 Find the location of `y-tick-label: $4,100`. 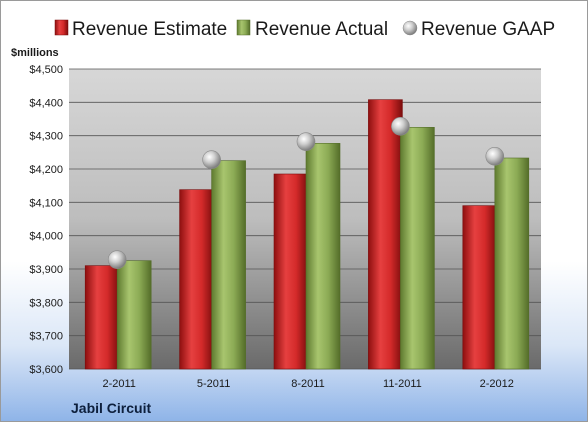

y-tick-label: $4,100 is located at coordinates (46, 203).